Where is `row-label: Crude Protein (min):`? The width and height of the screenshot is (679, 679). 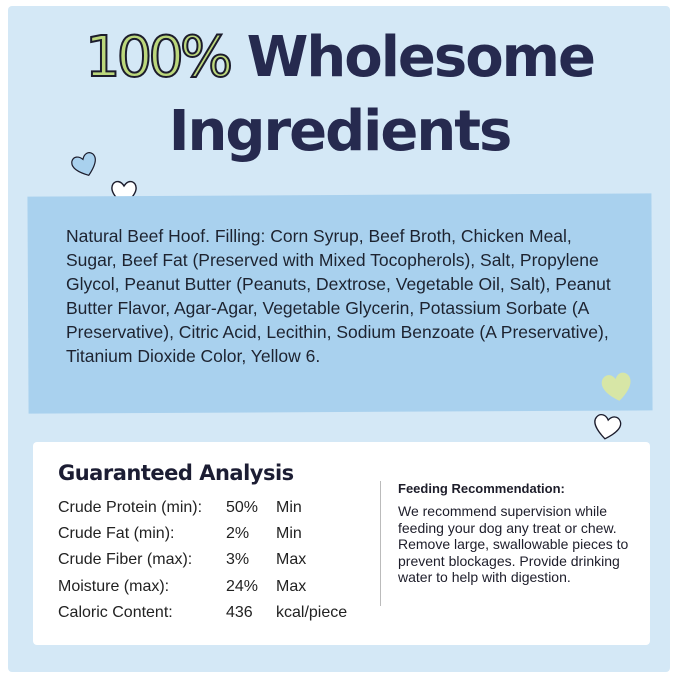
row-label: Crude Protein (min): is located at coordinates (130, 507).